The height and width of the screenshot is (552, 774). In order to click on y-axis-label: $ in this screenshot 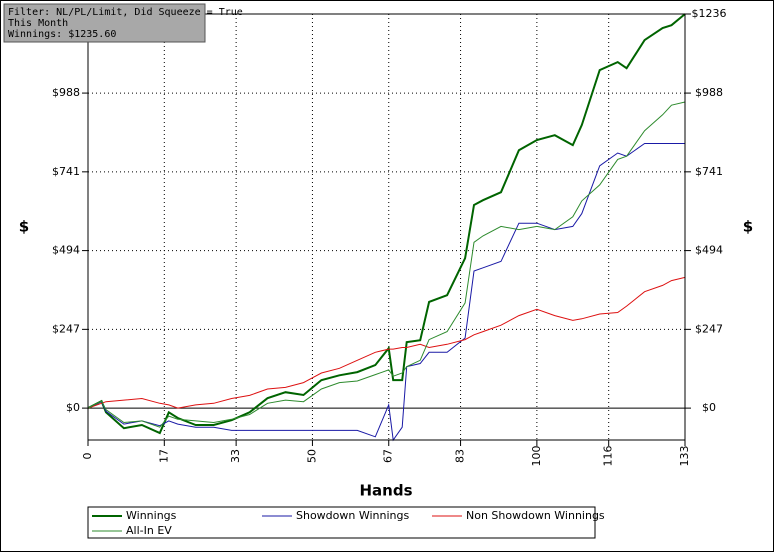, I will do `click(24, 227)`.